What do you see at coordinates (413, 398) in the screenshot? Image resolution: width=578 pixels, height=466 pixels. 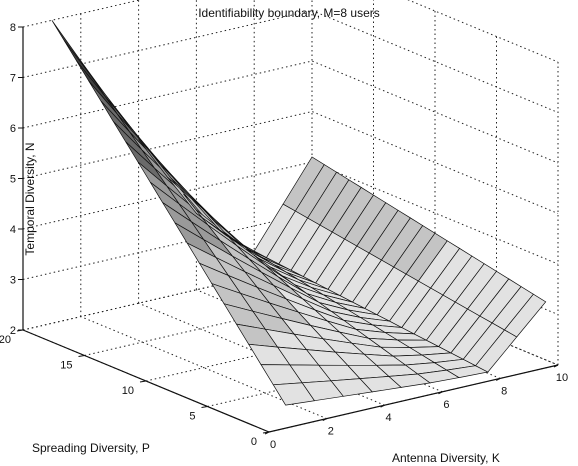 I see `x-axis-line` at bounding box center [413, 398].